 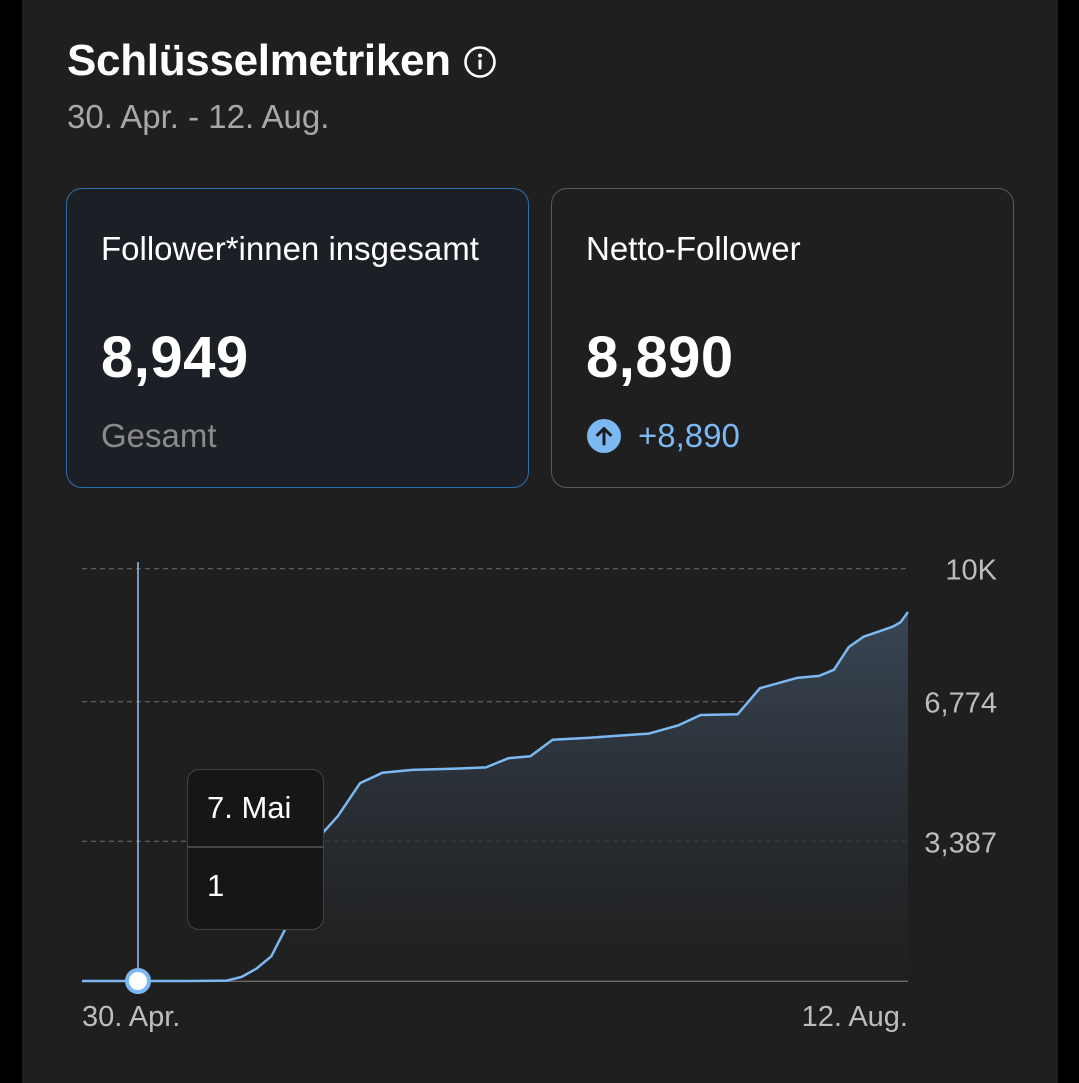 I want to click on x-start-label: 30. Apr., so click(x=131, y=1017).